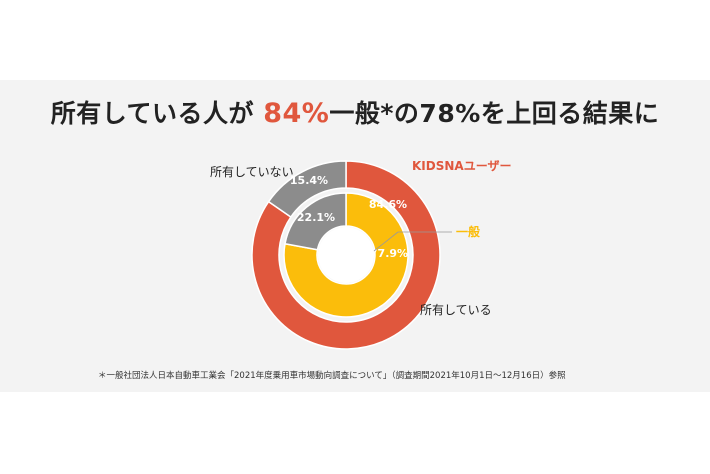 This screenshot has width=710, height=474. I want to click on outer-not-owned-label: 15.4%, so click(309, 180).